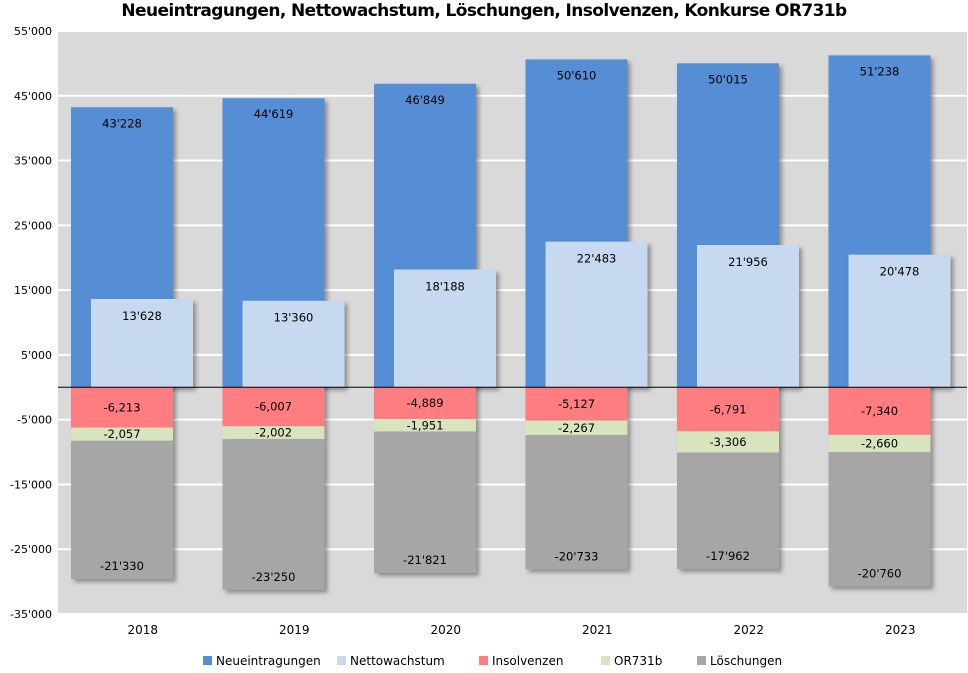 The height and width of the screenshot is (673, 968). I want to click on data-label-loeschungen: -21'330, so click(122, 566).